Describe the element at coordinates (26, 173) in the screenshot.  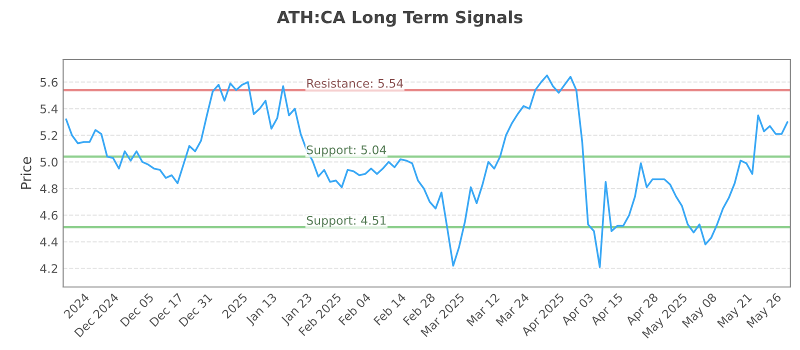
I see `y-axis-title: Price` at that location.